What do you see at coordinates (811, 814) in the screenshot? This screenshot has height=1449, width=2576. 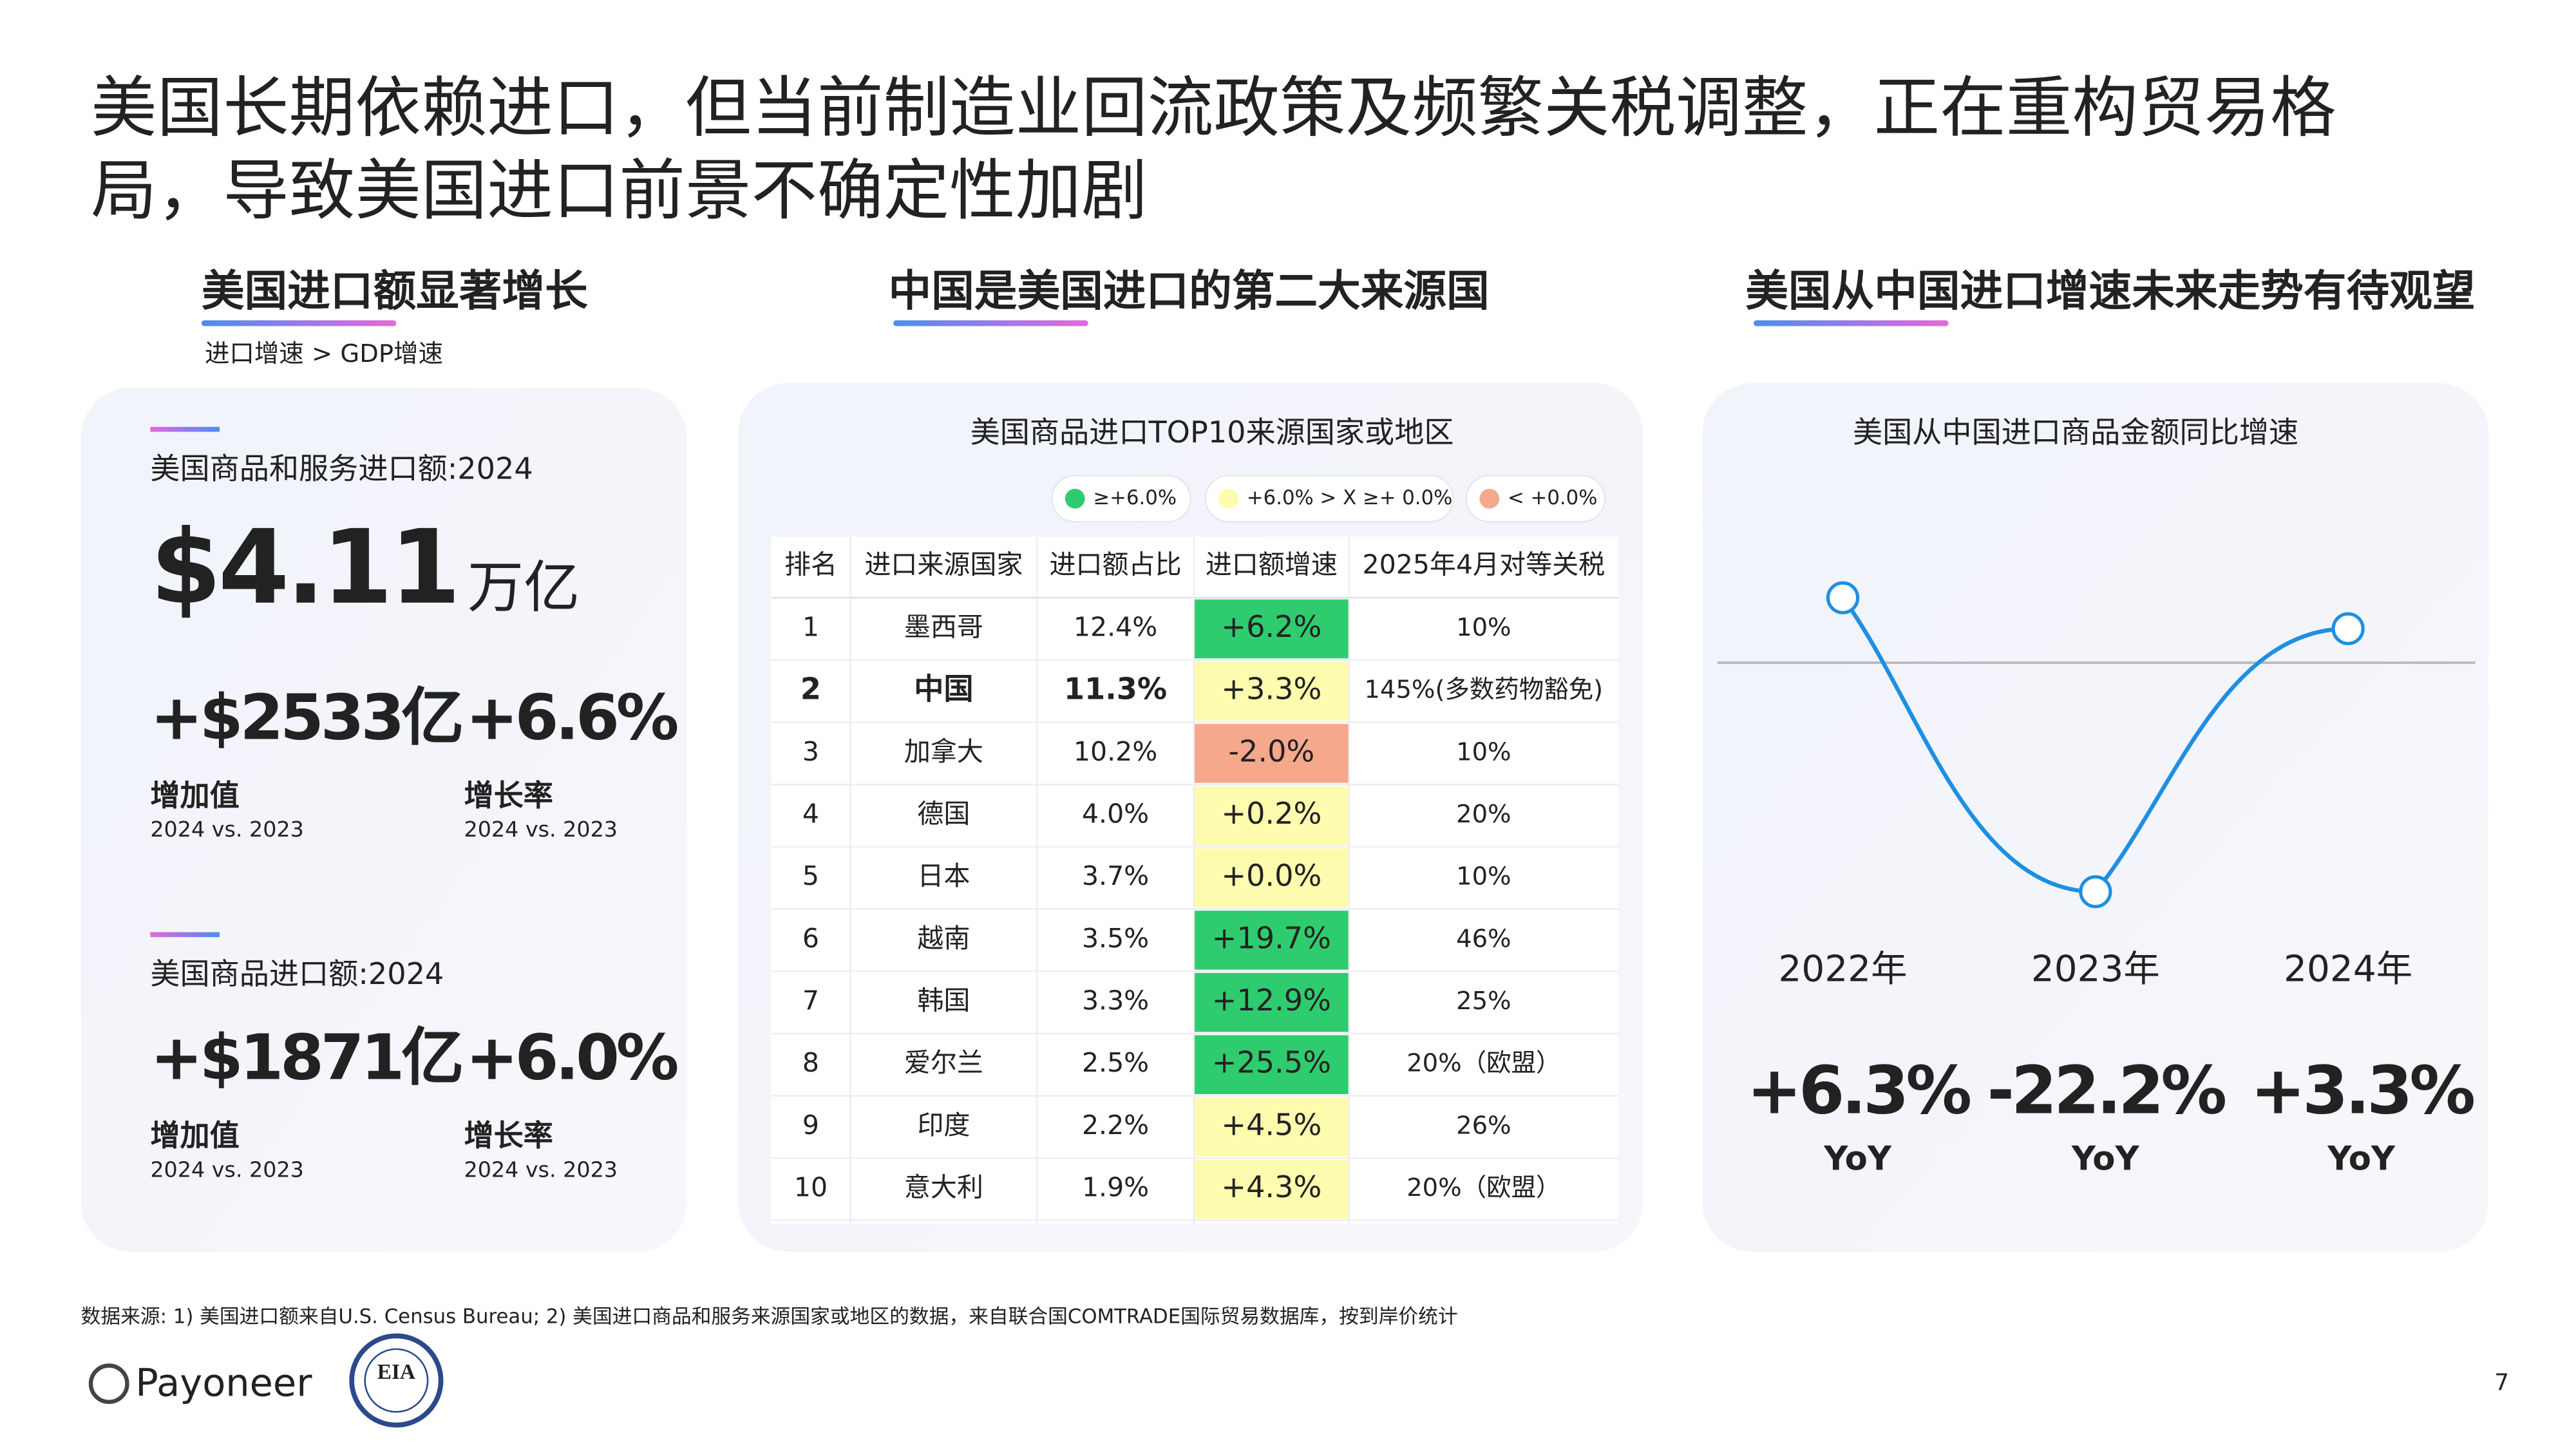 I see `table-cell: 4` at bounding box center [811, 814].